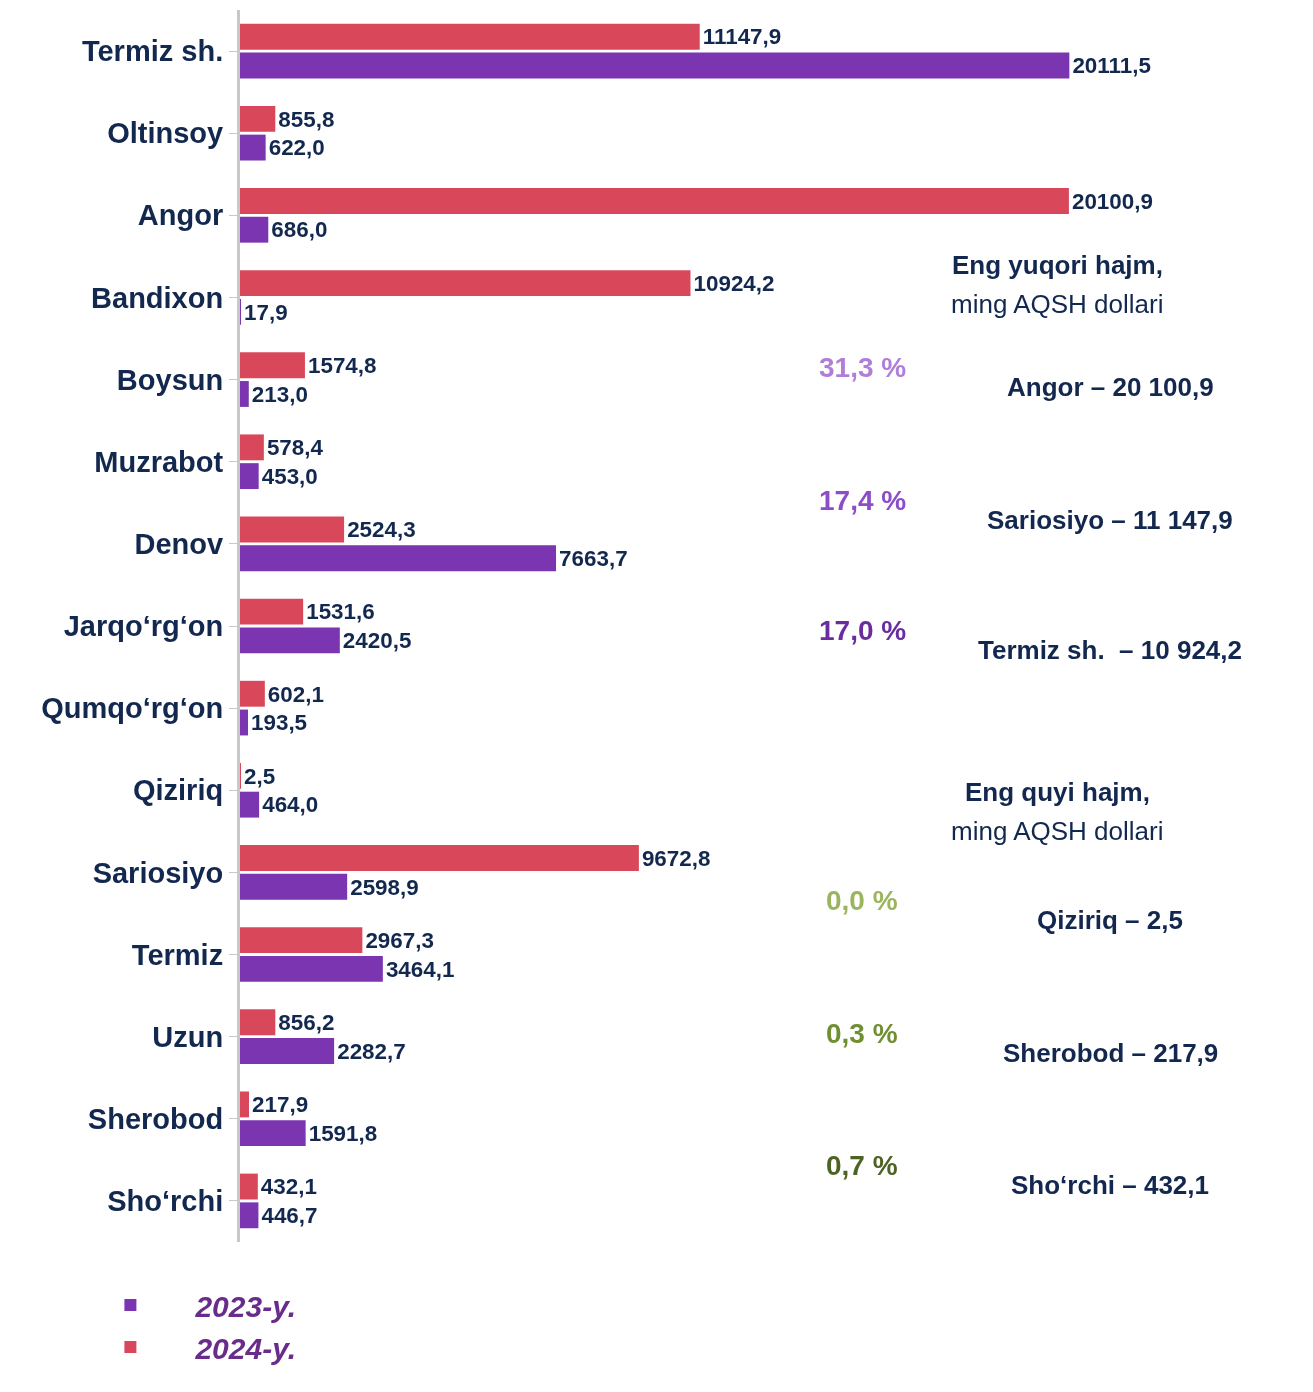 The width and height of the screenshot is (1313, 1392). I want to click on y-tick-label: Angor, so click(180, 215).